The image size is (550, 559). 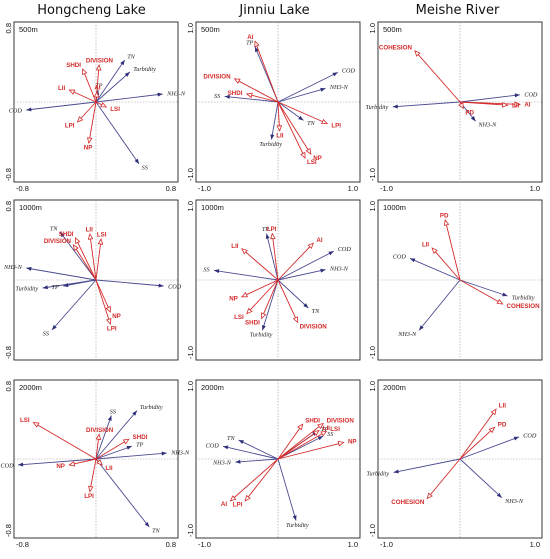 I want to click on metric-label-lsi: LSI, so click(x=312, y=162).